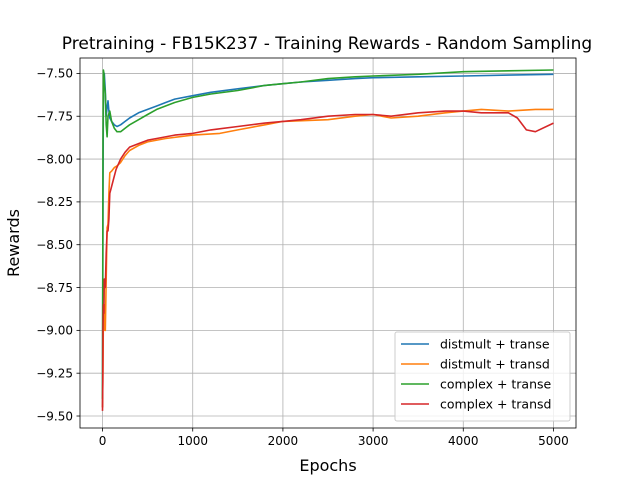  Describe the element at coordinates (54, 373) in the screenshot. I see `y-tick-label: −9.25` at that location.